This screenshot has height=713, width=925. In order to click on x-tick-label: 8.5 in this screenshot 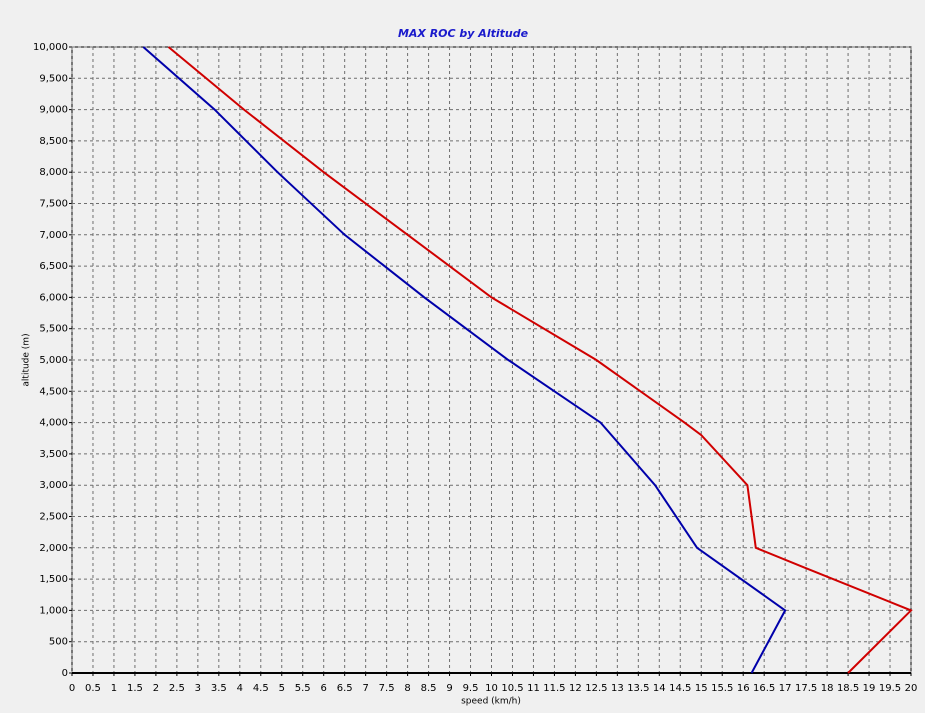, I will do `click(429, 688)`.